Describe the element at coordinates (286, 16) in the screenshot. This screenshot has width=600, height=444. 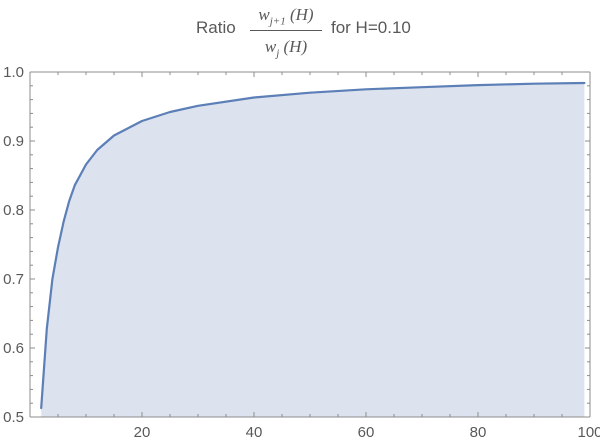
I see `title-numerator: wj+1 (H)` at that location.